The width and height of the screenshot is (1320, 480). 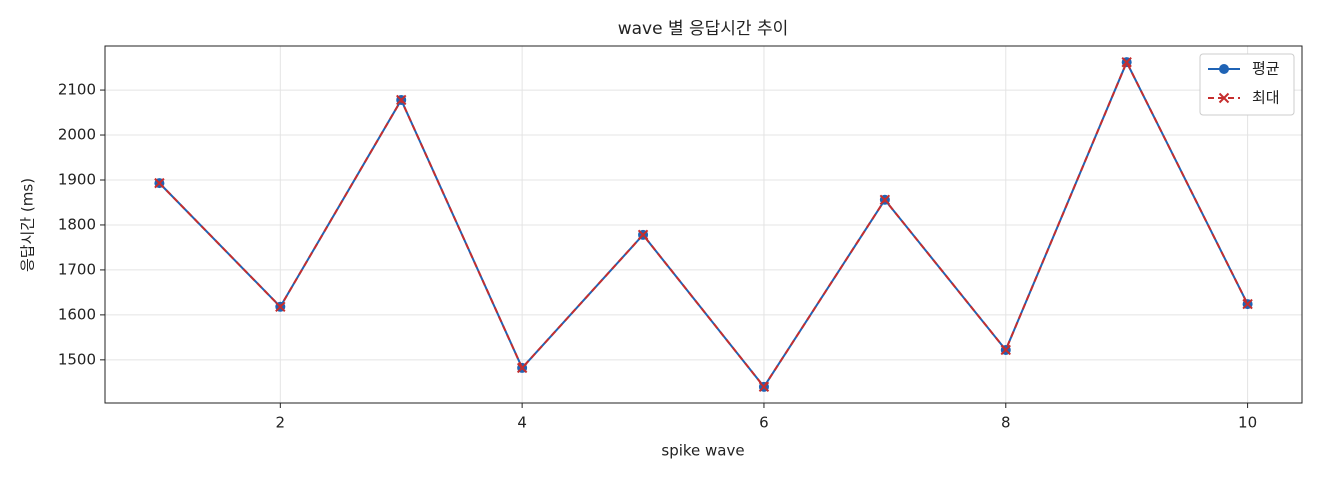 What do you see at coordinates (77, 90) in the screenshot?
I see `y-tick-label: 2100` at bounding box center [77, 90].